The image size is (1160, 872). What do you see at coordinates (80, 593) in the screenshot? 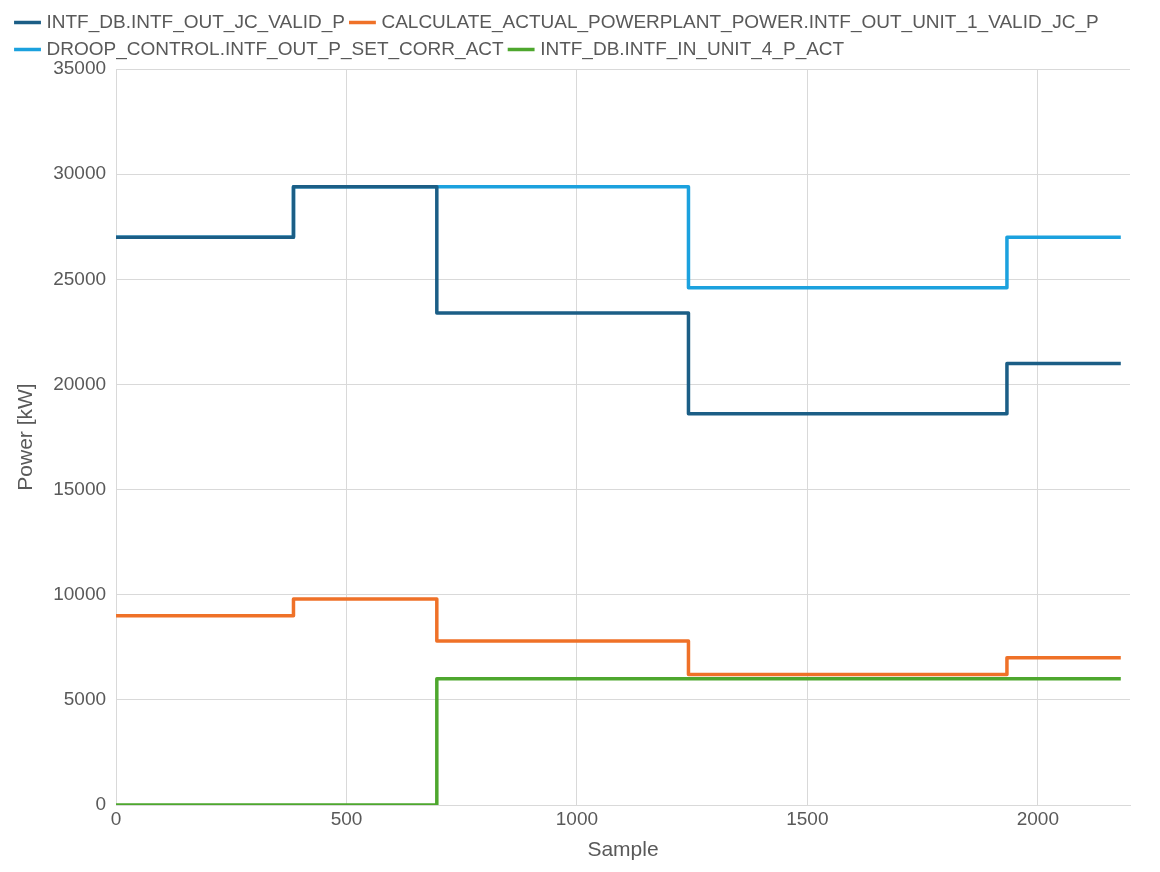
I see `y-tick-label: 10000` at bounding box center [80, 593].